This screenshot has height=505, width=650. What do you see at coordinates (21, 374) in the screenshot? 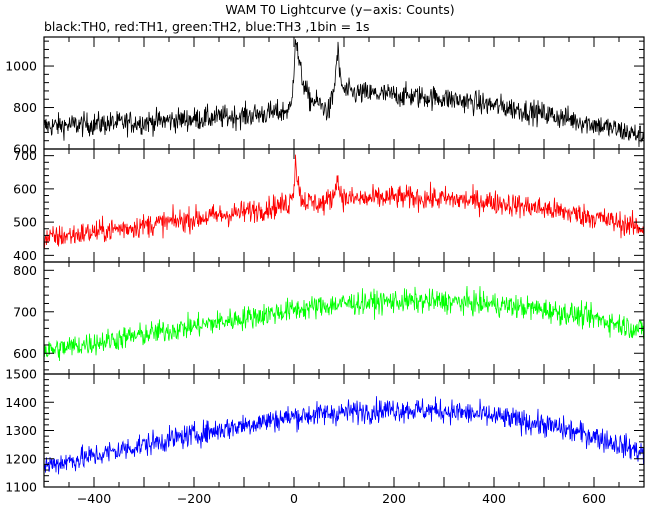
I see `y-tick-label: 1500` at bounding box center [21, 374].